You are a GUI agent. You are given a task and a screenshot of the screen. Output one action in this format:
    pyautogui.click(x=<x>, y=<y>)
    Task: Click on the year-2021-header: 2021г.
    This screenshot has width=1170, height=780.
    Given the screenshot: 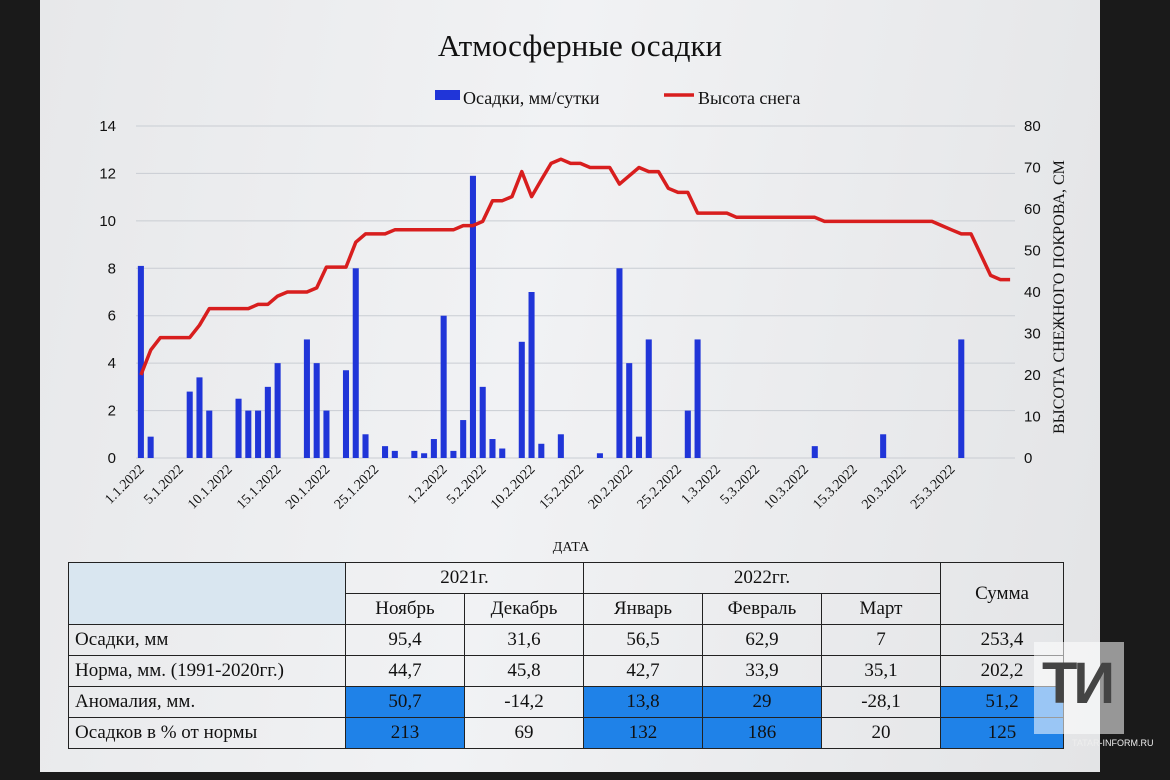 What is the action you would take?
    pyautogui.click(x=464, y=578)
    